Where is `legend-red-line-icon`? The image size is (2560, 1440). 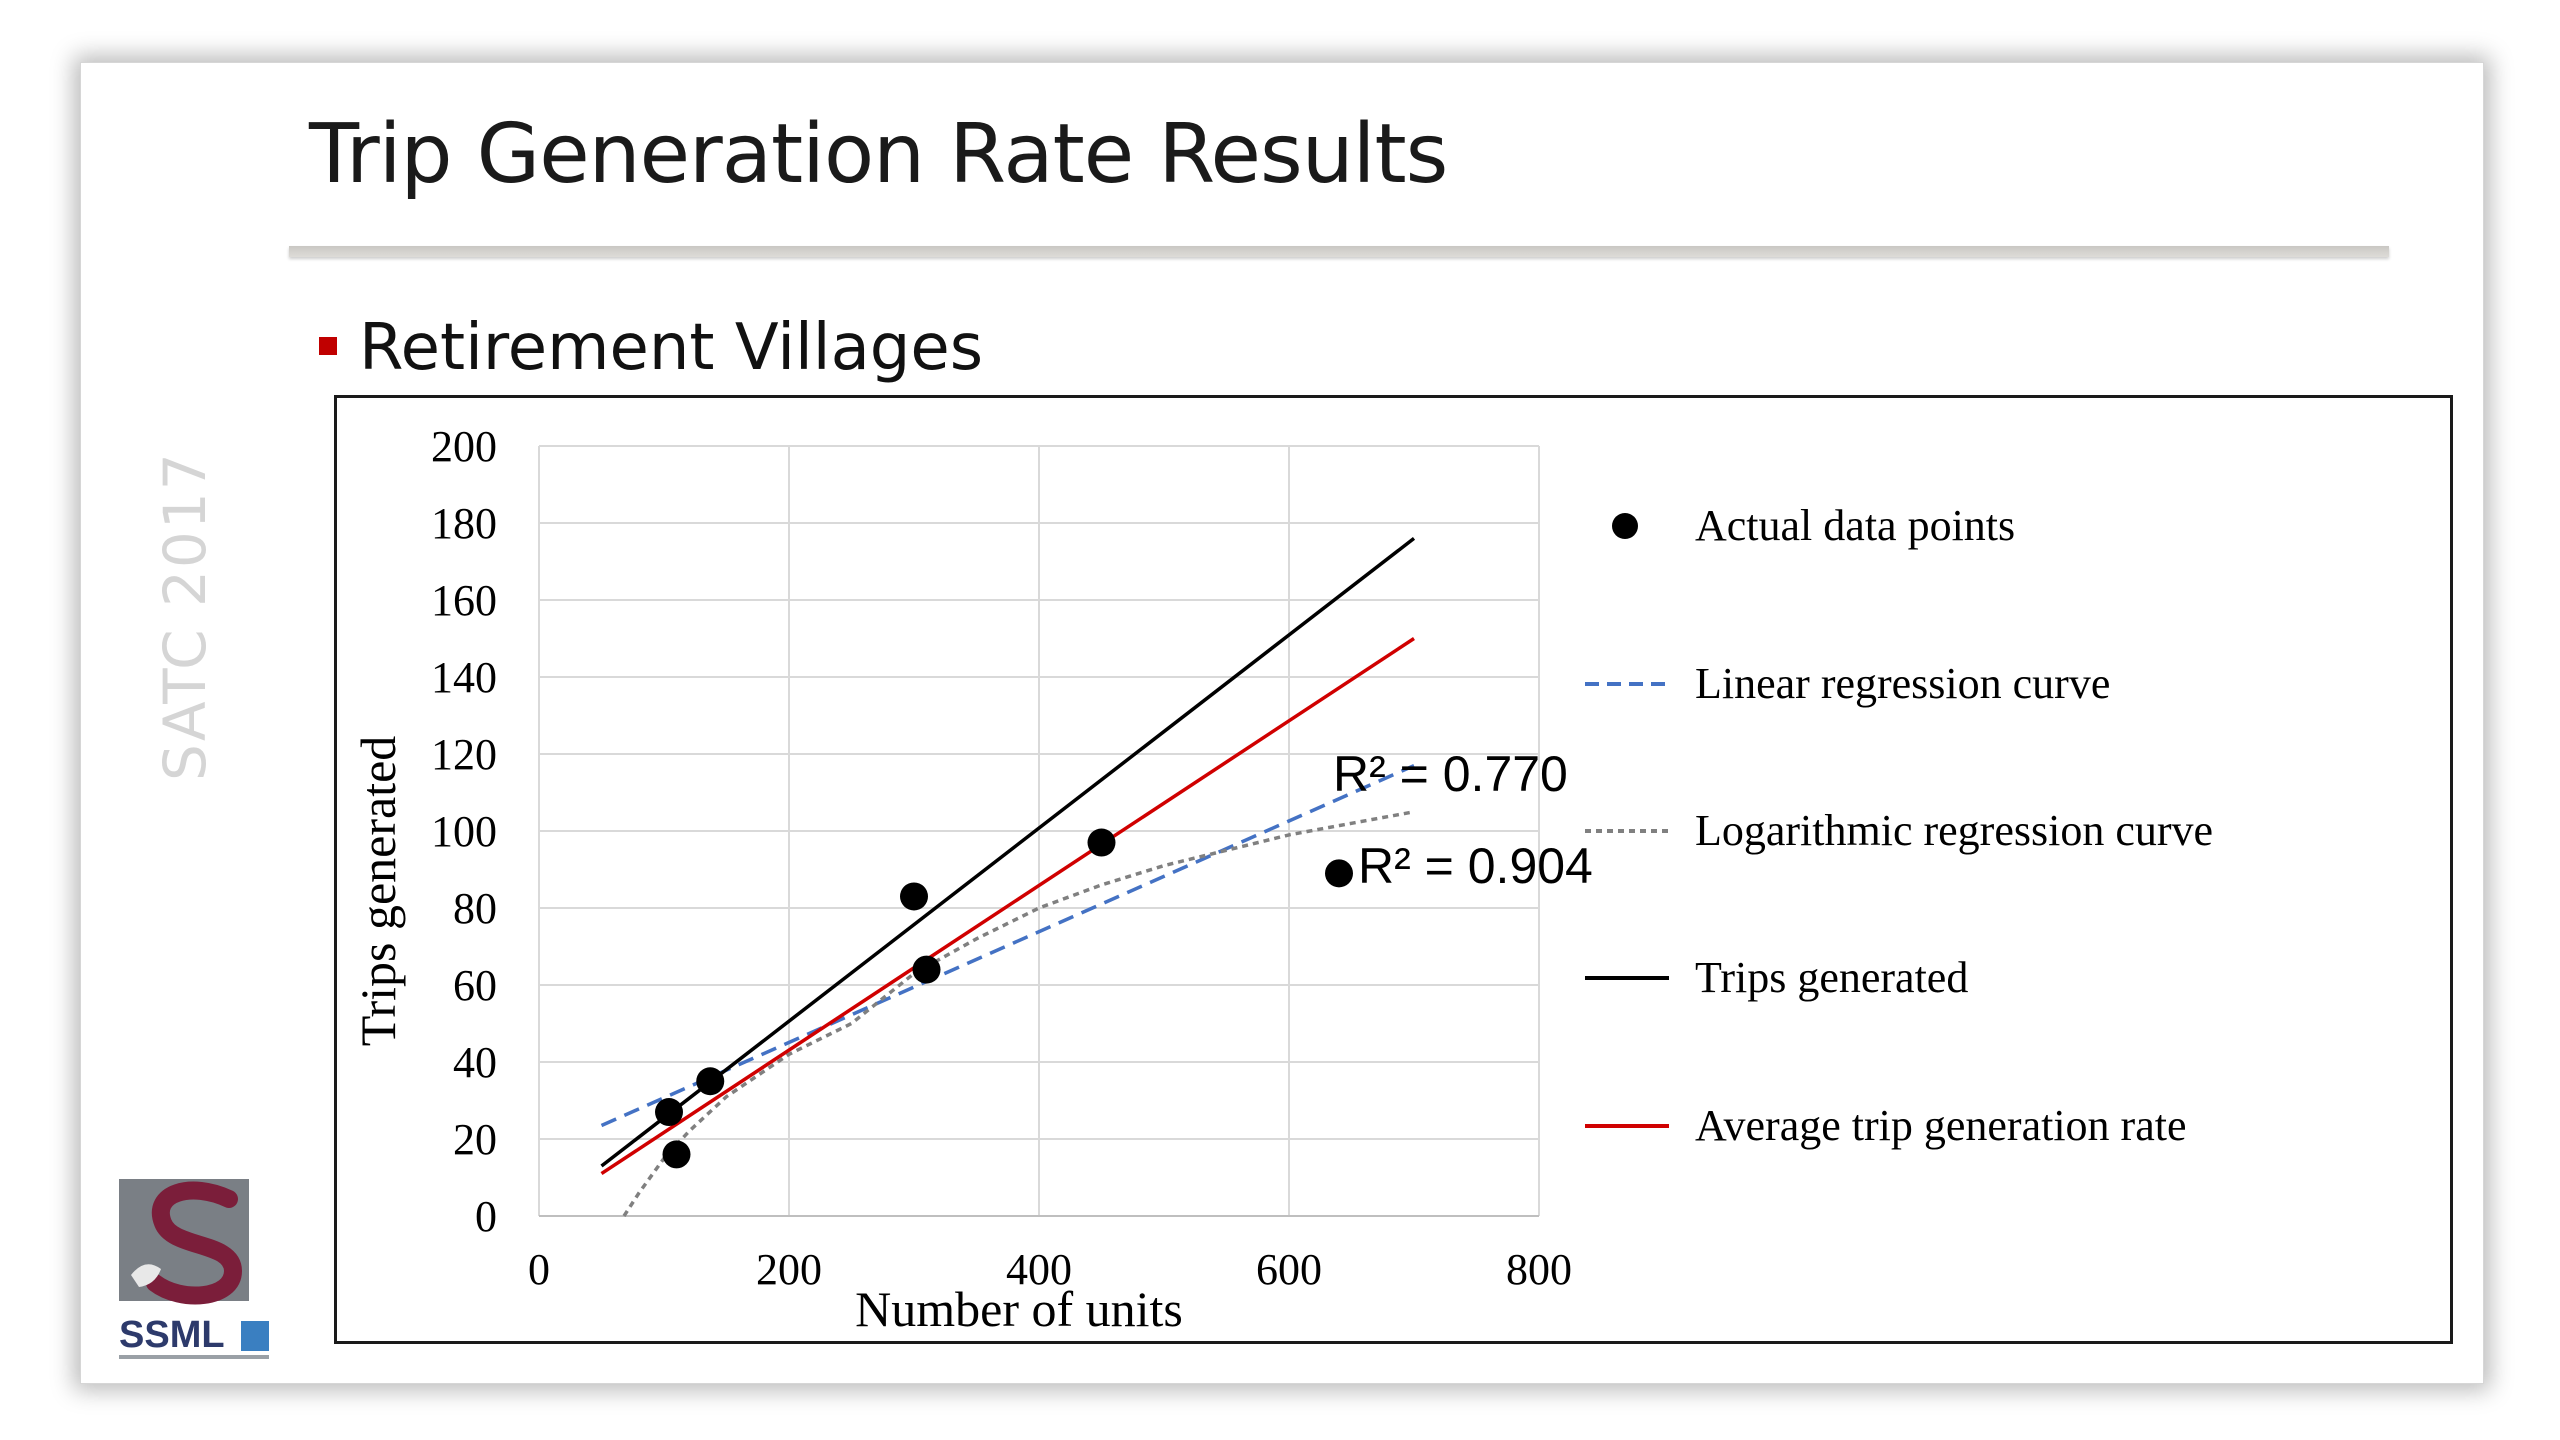 legend-red-line-icon is located at coordinates (1627, 1126).